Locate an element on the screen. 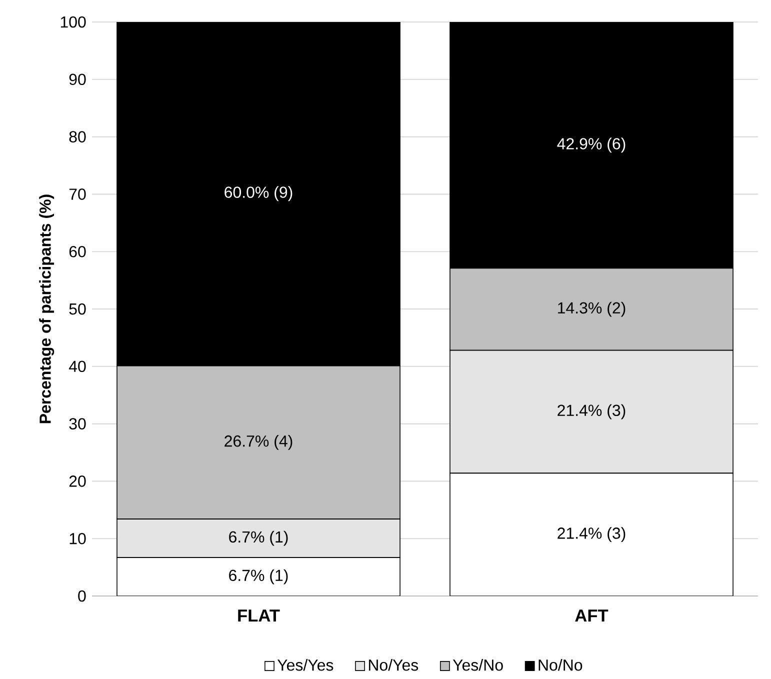  x-tick-label: AFT is located at coordinates (591, 616).